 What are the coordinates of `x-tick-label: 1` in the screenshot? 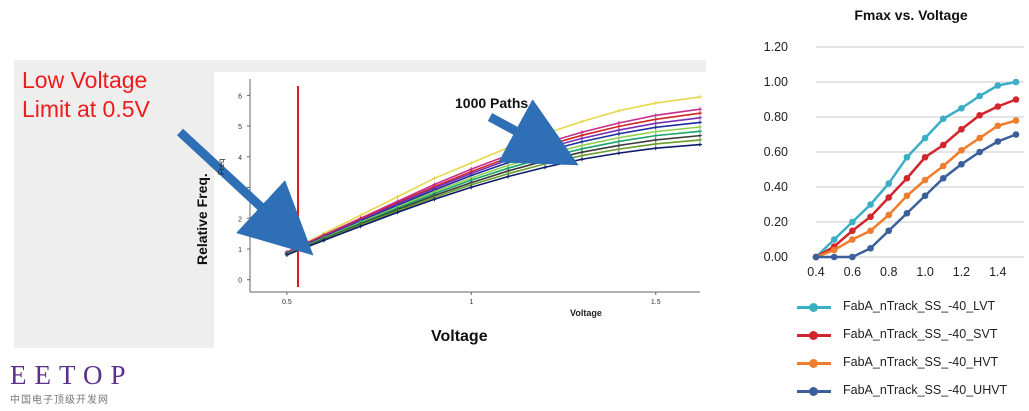 It's located at (471, 302).